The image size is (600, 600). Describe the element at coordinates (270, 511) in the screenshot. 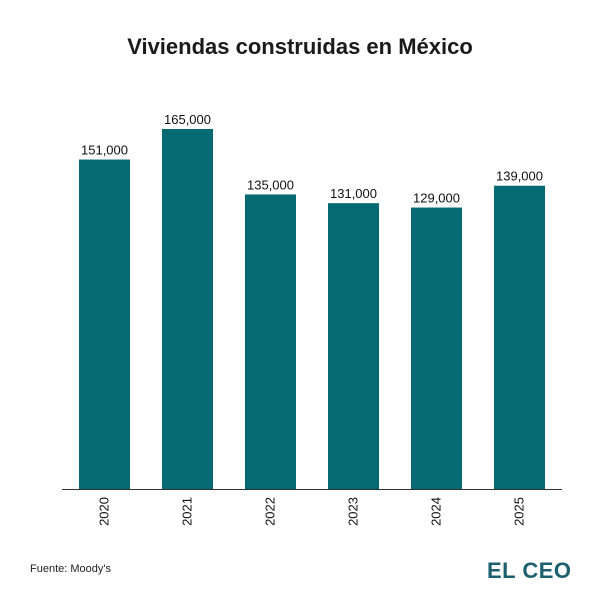

I see `x-tick-label-2022: 2022` at that location.